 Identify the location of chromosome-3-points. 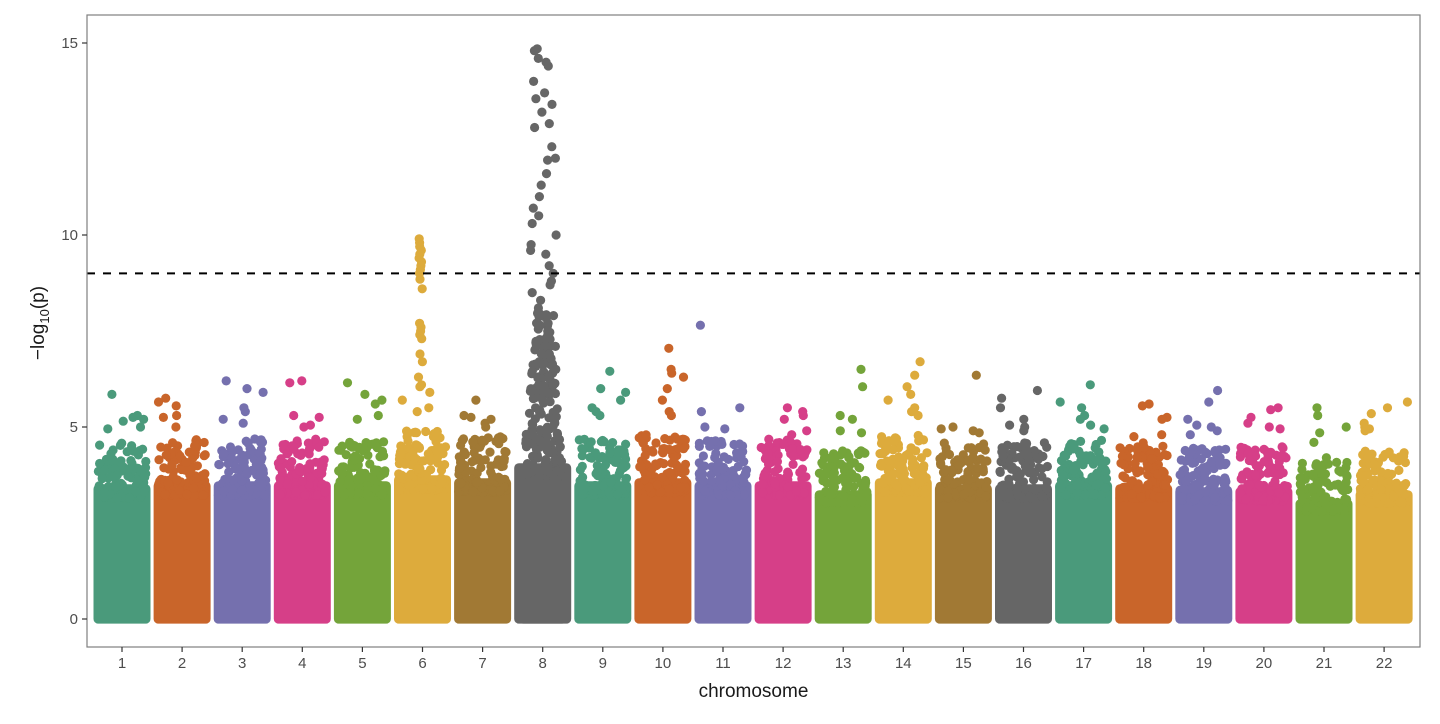
(242, 500).